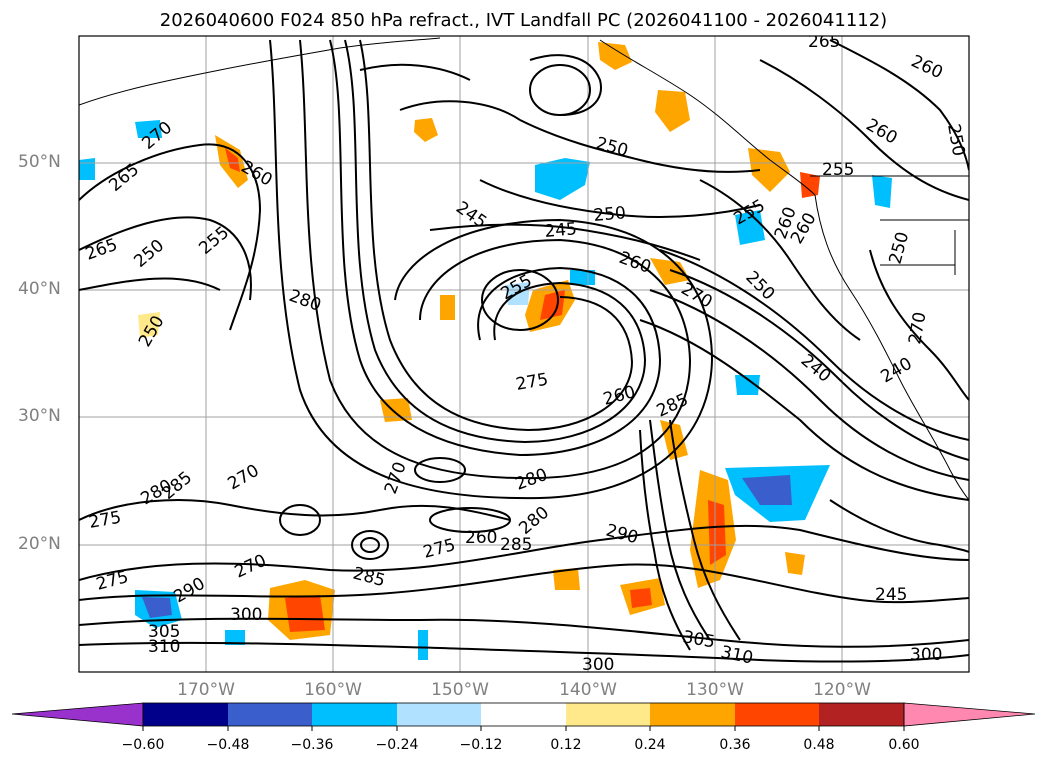 This screenshot has width=1047, height=765. I want to click on colorbar-tick-label: −0.36, so click(312, 745).